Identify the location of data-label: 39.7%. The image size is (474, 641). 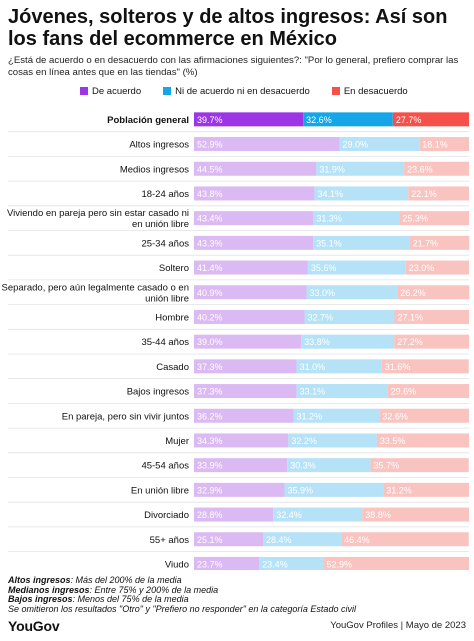
(210, 120).